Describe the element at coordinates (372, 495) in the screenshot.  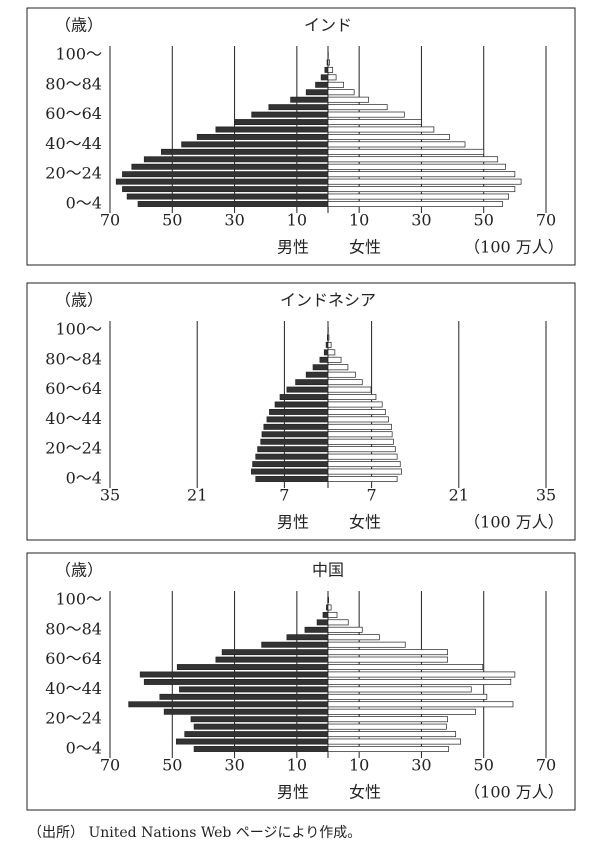
I see `x-tick-label: 7` at that location.